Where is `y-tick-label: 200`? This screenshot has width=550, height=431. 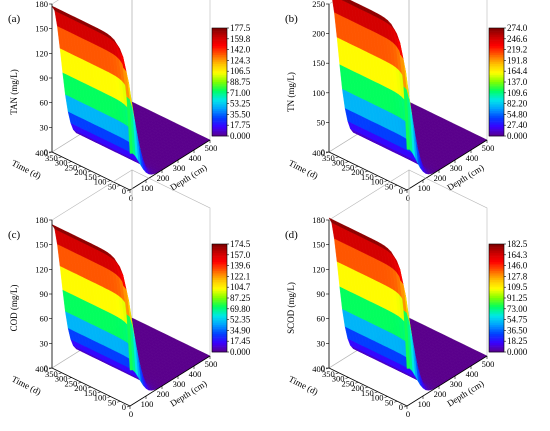 y-tick-label: 200 is located at coordinates (163, 394).